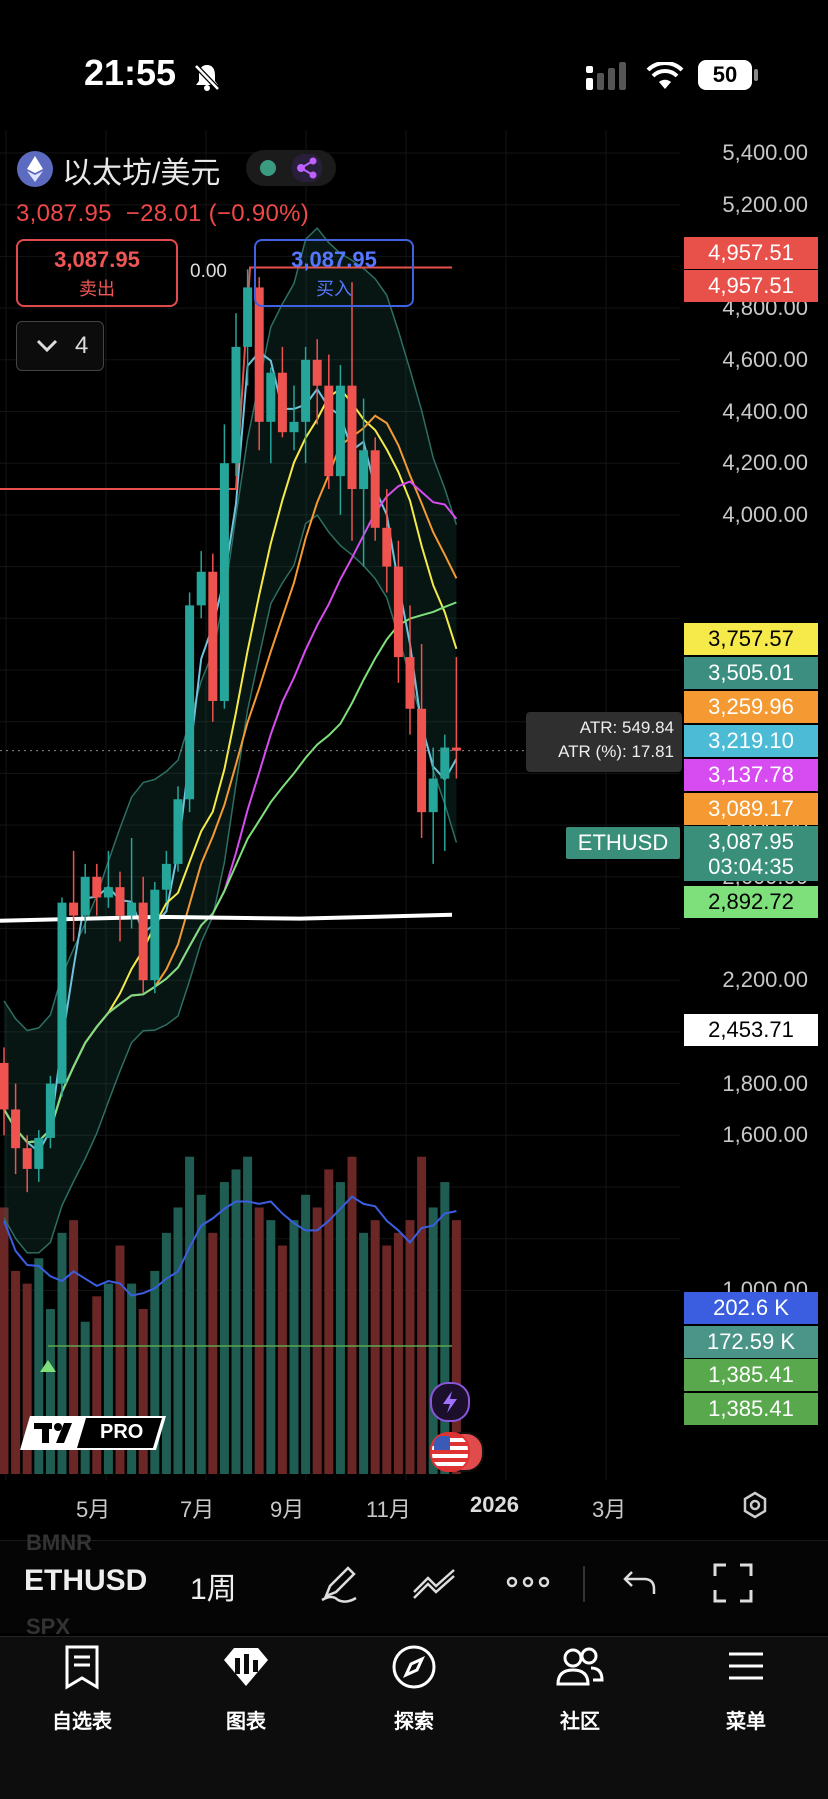 This screenshot has width=828, height=1799. What do you see at coordinates (82, 1722) in the screenshot?
I see `nav-watchlist-label: 自选表` at bounding box center [82, 1722].